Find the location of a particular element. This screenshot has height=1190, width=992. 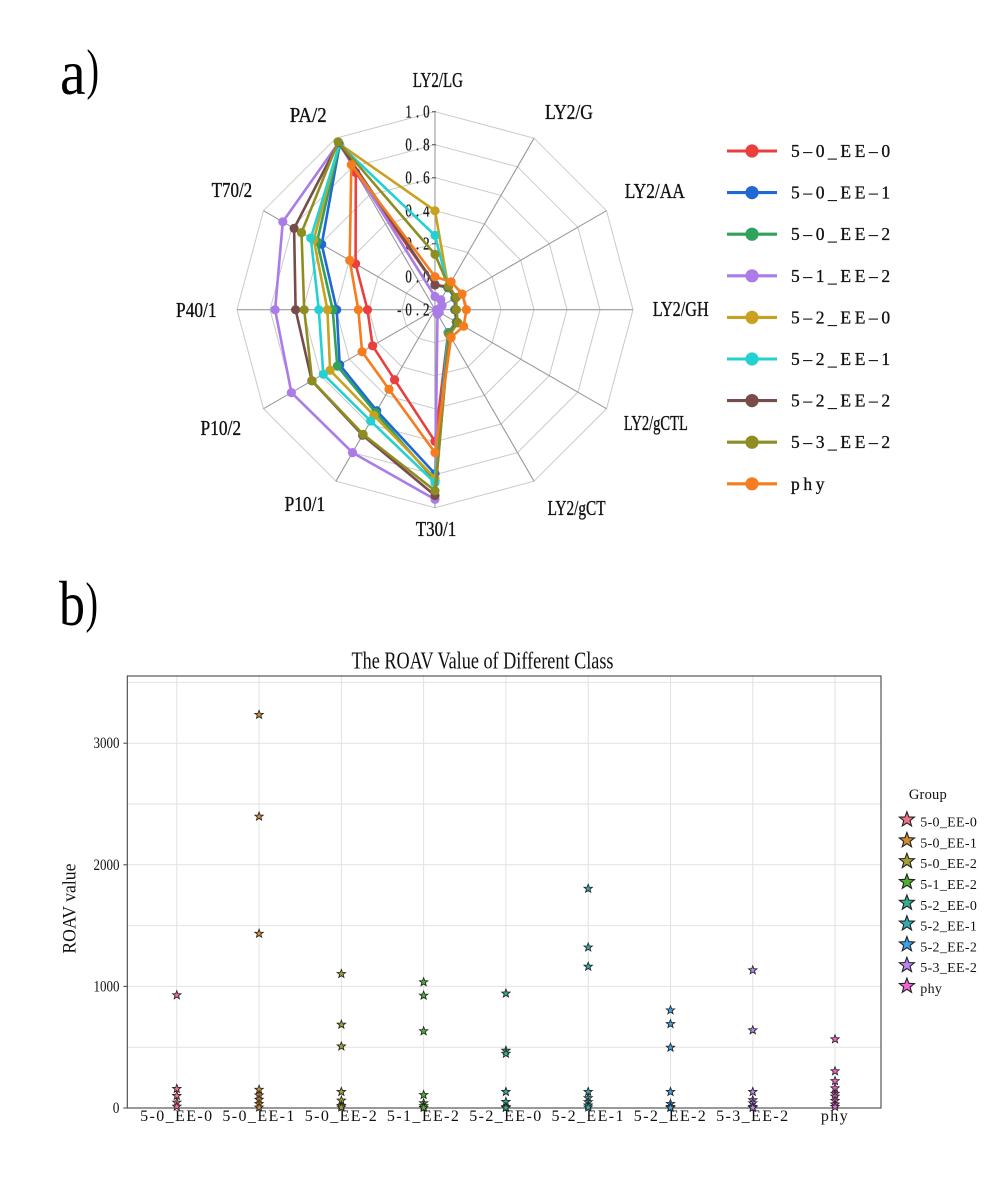

svg-text: b is located at coordinates (72, 603).